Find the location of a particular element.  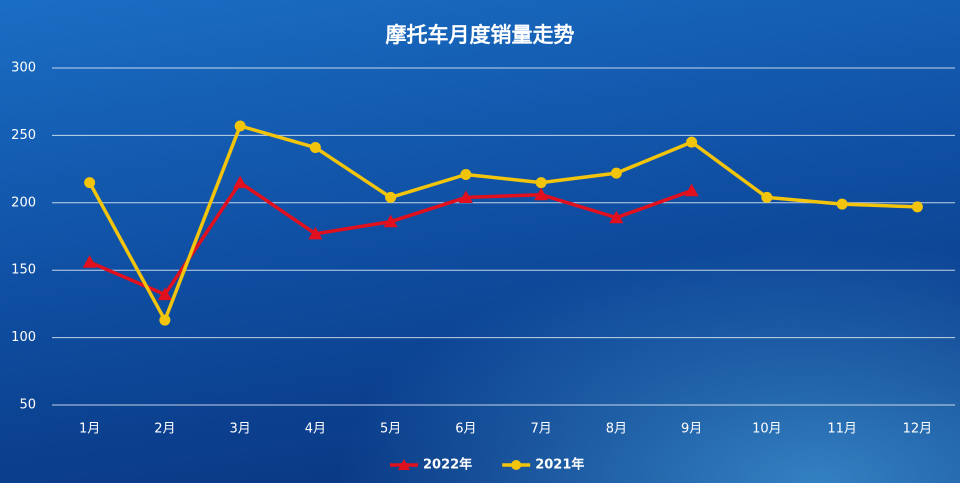

x-tick-label: 5月 is located at coordinates (390, 429).